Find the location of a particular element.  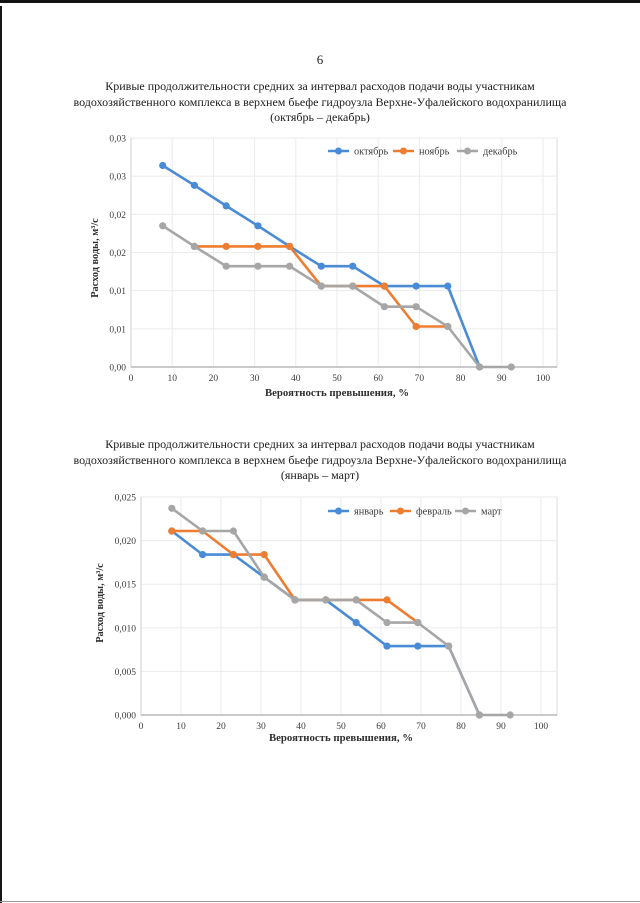

chart2-series-2-line is located at coordinates (341, 611).